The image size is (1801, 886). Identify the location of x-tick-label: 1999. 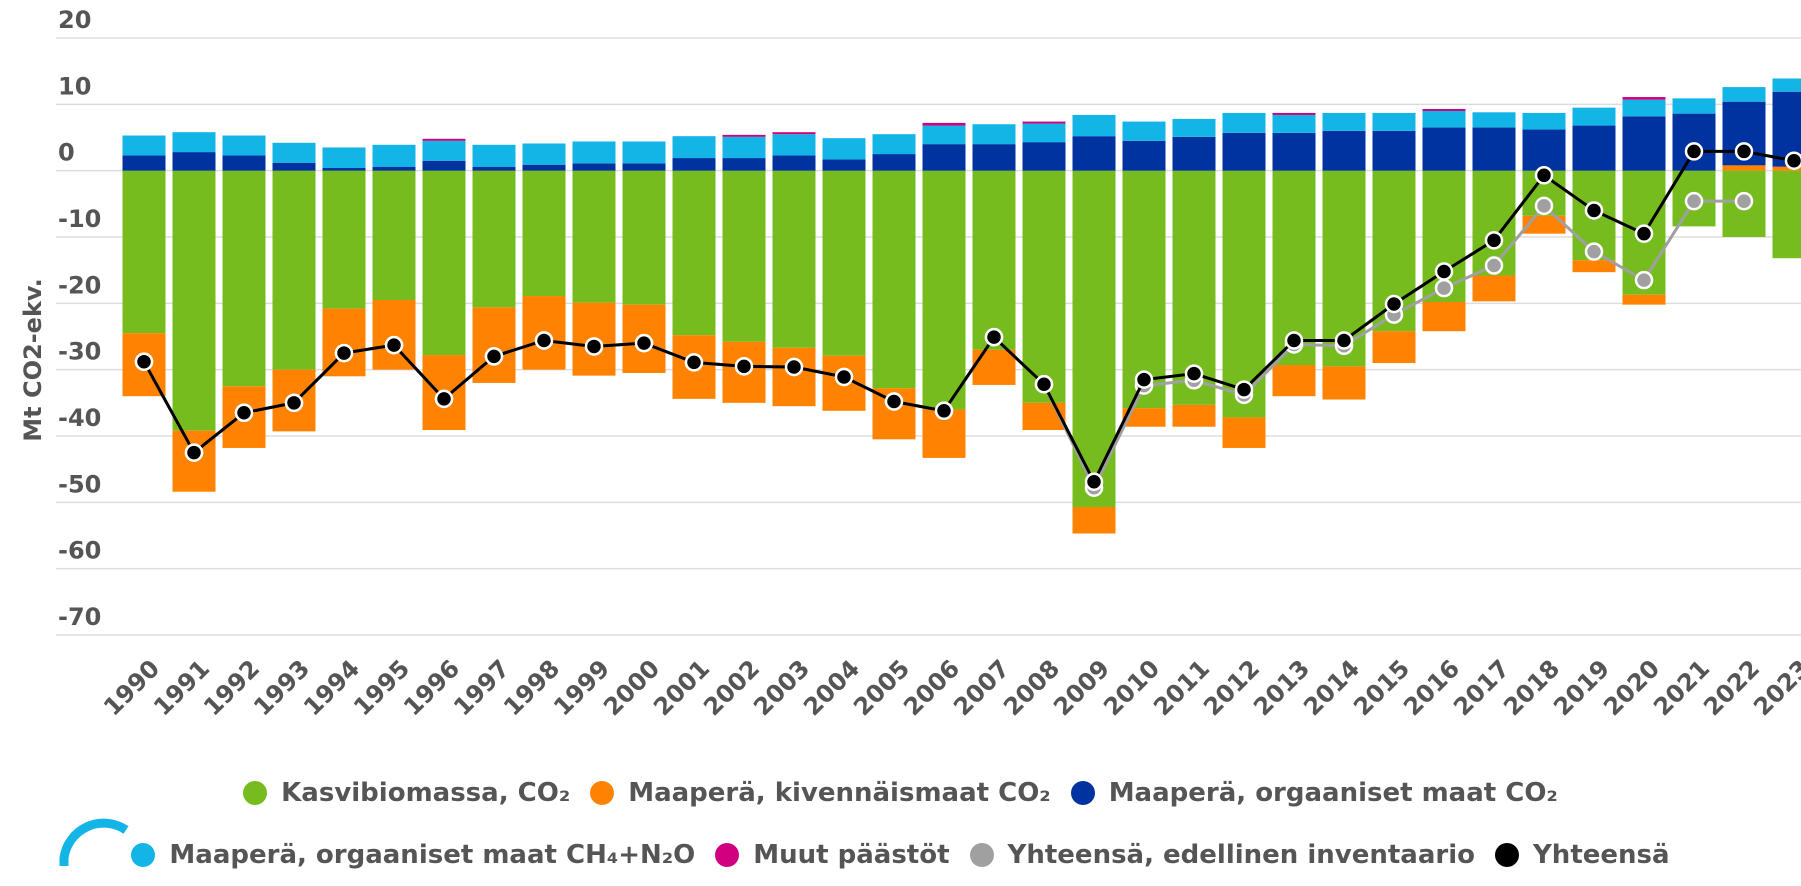
(581, 687).